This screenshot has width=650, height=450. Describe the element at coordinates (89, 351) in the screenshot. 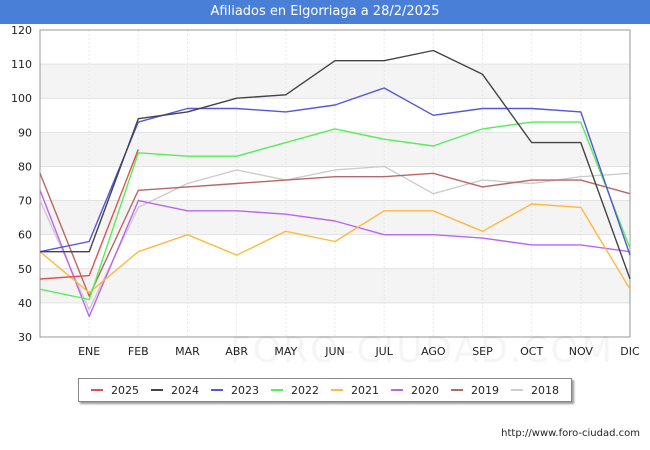

I see `x-tick-label: ENE` at that location.